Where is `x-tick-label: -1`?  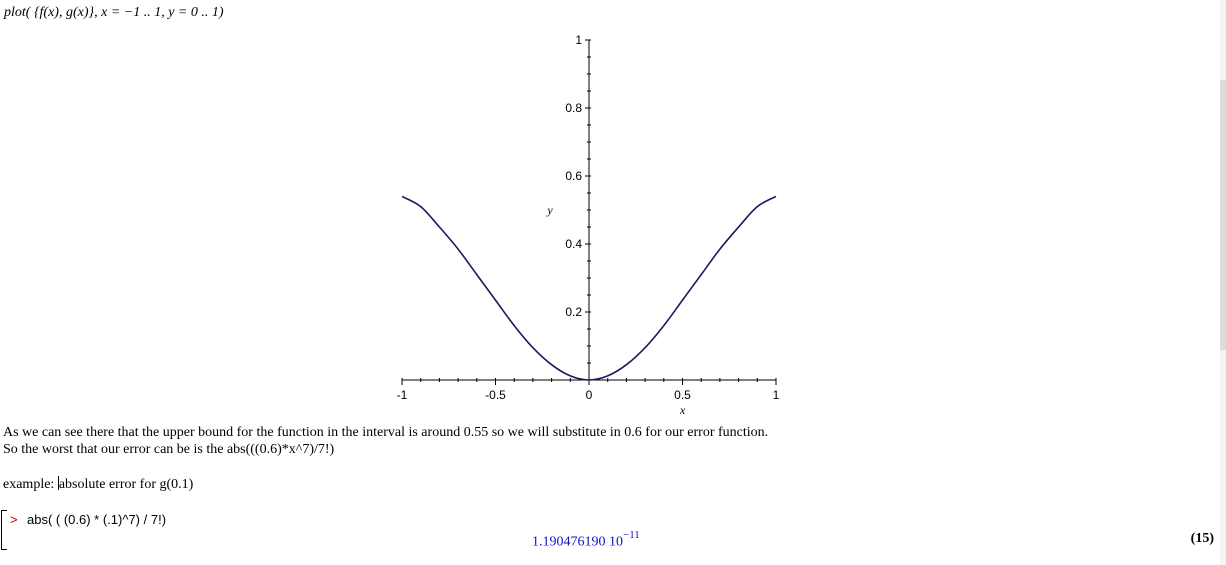
x-tick-label: -1 is located at coordinates (402, 395).